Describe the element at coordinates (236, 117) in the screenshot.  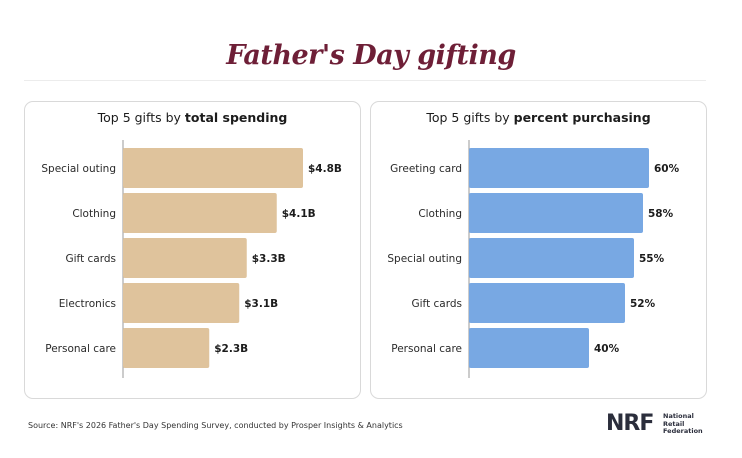
I see `spending-chart-title-bold: total spending` at that location.